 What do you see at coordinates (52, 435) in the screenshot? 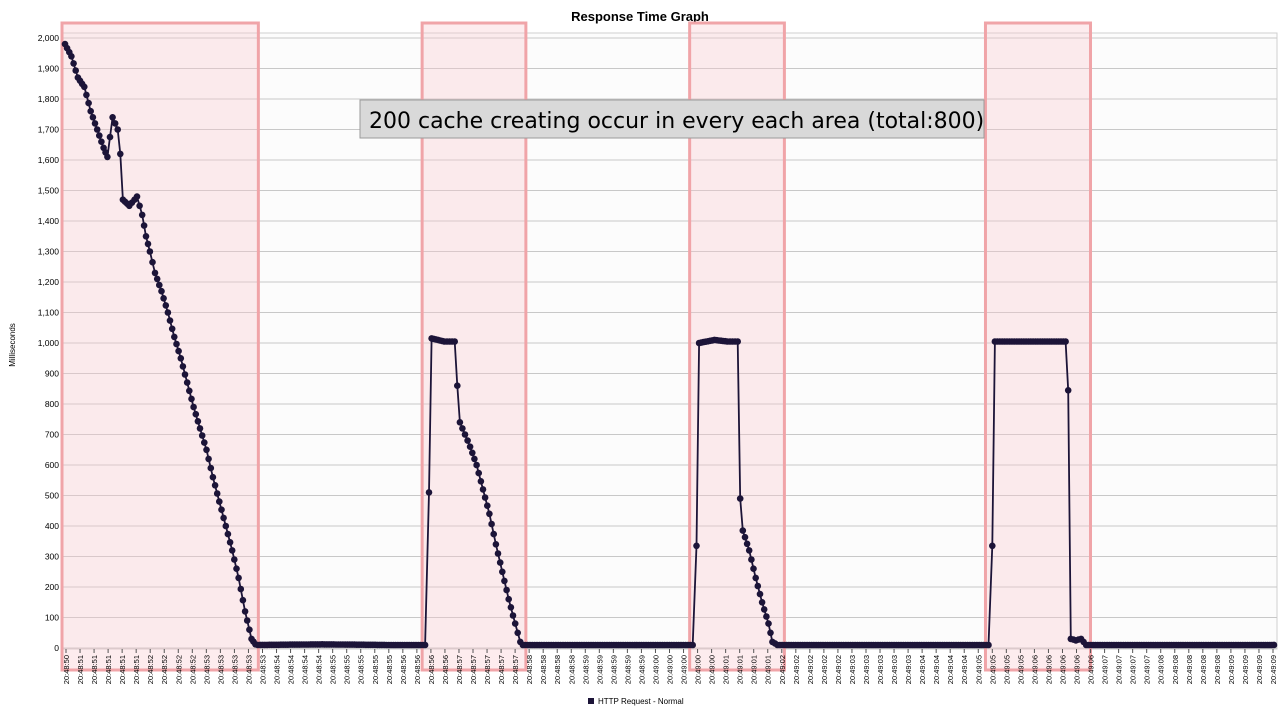
I see `y-tick-label: 700` at bounding box center [52, 435].